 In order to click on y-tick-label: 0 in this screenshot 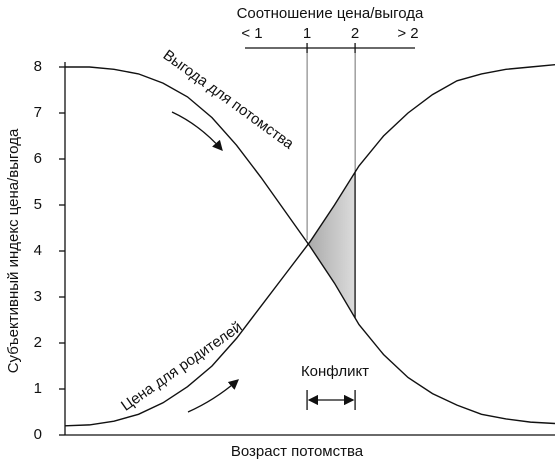, I will do `click(38, 434)`.